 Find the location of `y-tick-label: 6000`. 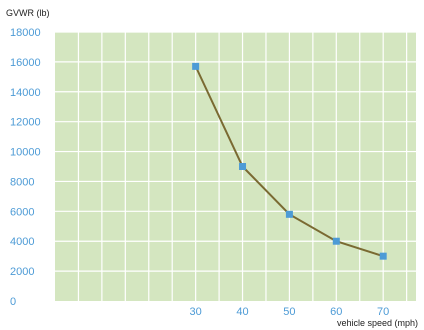

y-tick-label: 6000 is located at coordinates (22, 212).